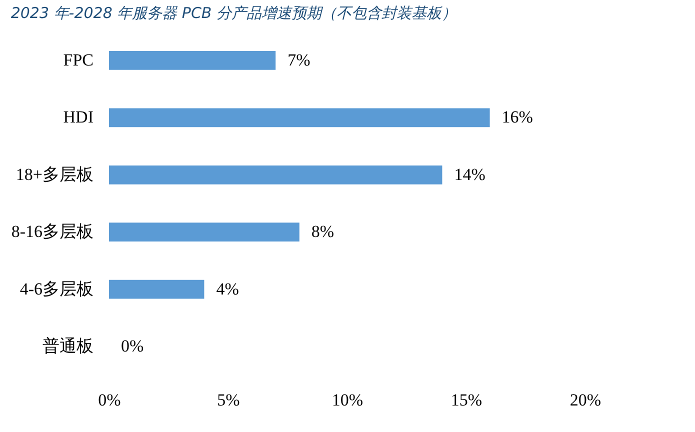 This screenshot has width=695, height=432. What do you see at coordinates (517, 117) in the screenshot?
I see `data-label: 16%` at bounding box center [517, 117].